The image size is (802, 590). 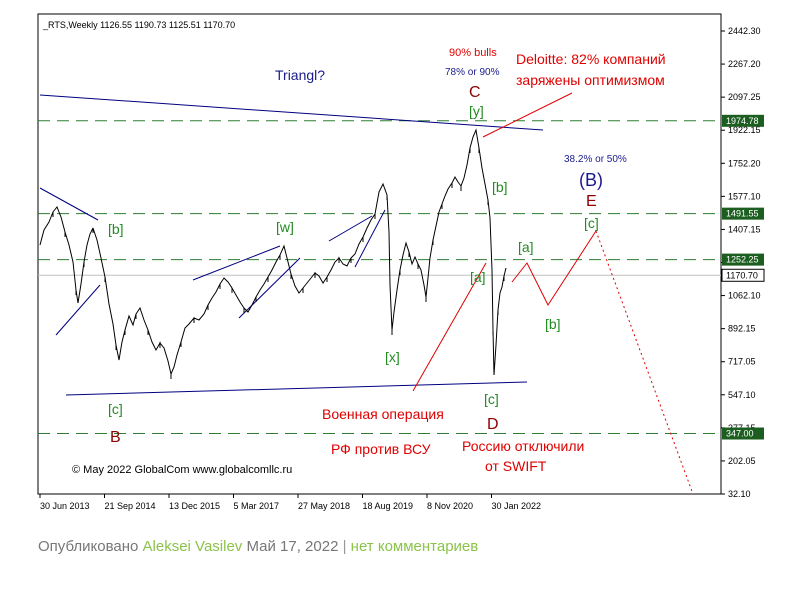 What do you see at coordinates (516, 466) in the screenshot?
I see `annotation-swift-2: от SWIFT` at bounding box center [516, 466].